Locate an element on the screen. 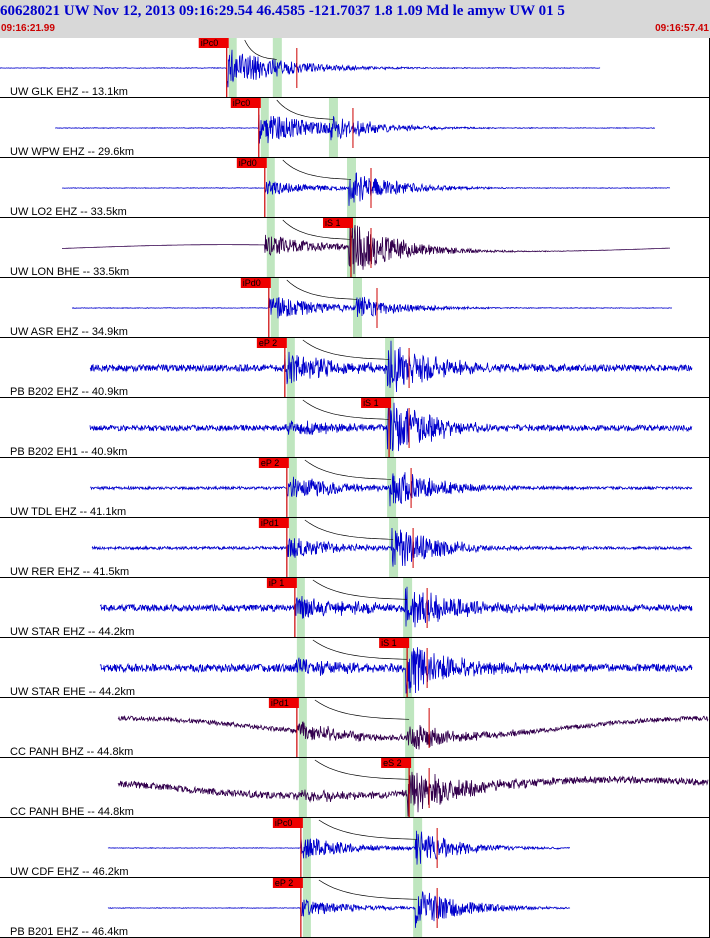  trace-row: iPc0 UW CDF EHZ -- 46.2km is located at coordinates (355, 848).